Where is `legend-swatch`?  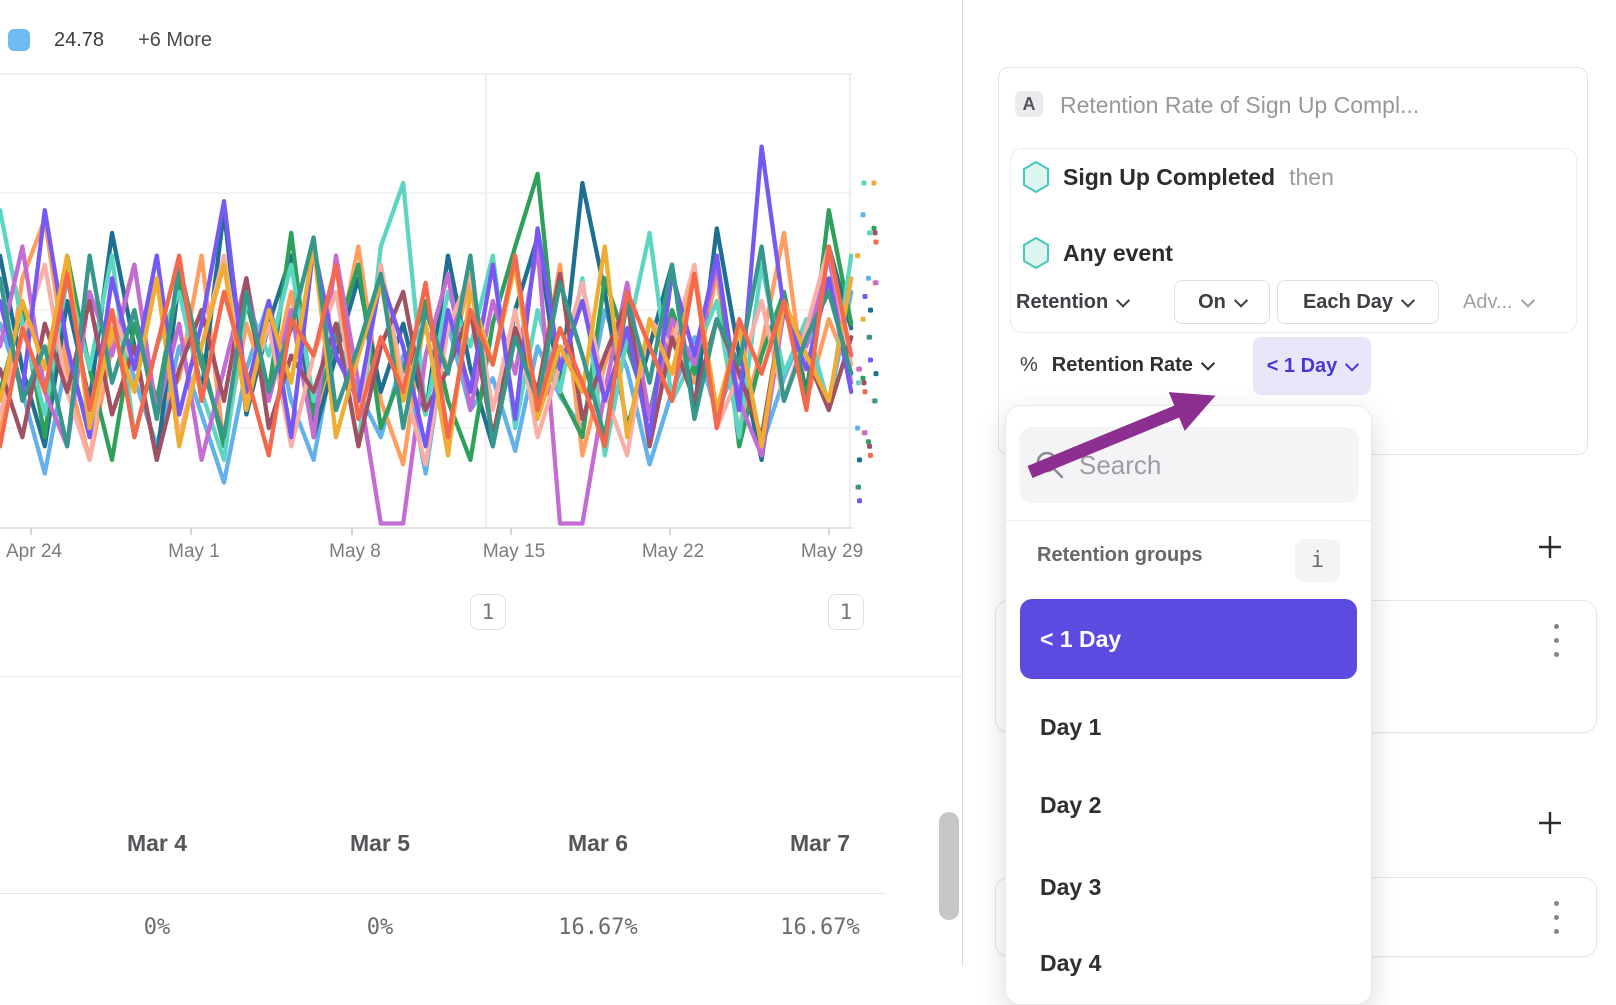
legend-swatch is located at coordinates (19, 40).